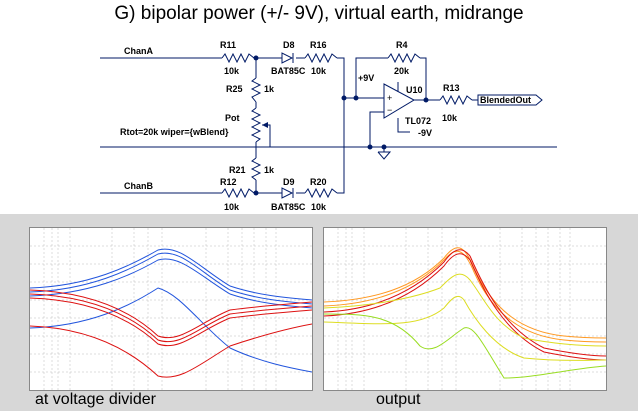  I want to click on d8-value: BAT85C, so click(288, 71).